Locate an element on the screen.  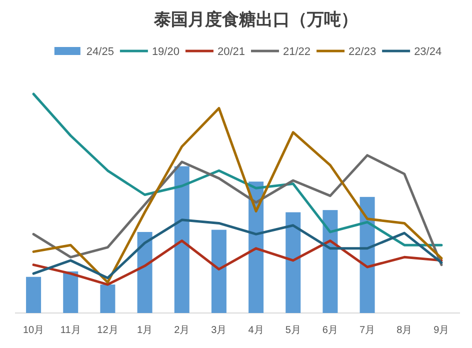
chart-title: 泰国月度食糖出口（万吨） is located at coordinates (255, 19).